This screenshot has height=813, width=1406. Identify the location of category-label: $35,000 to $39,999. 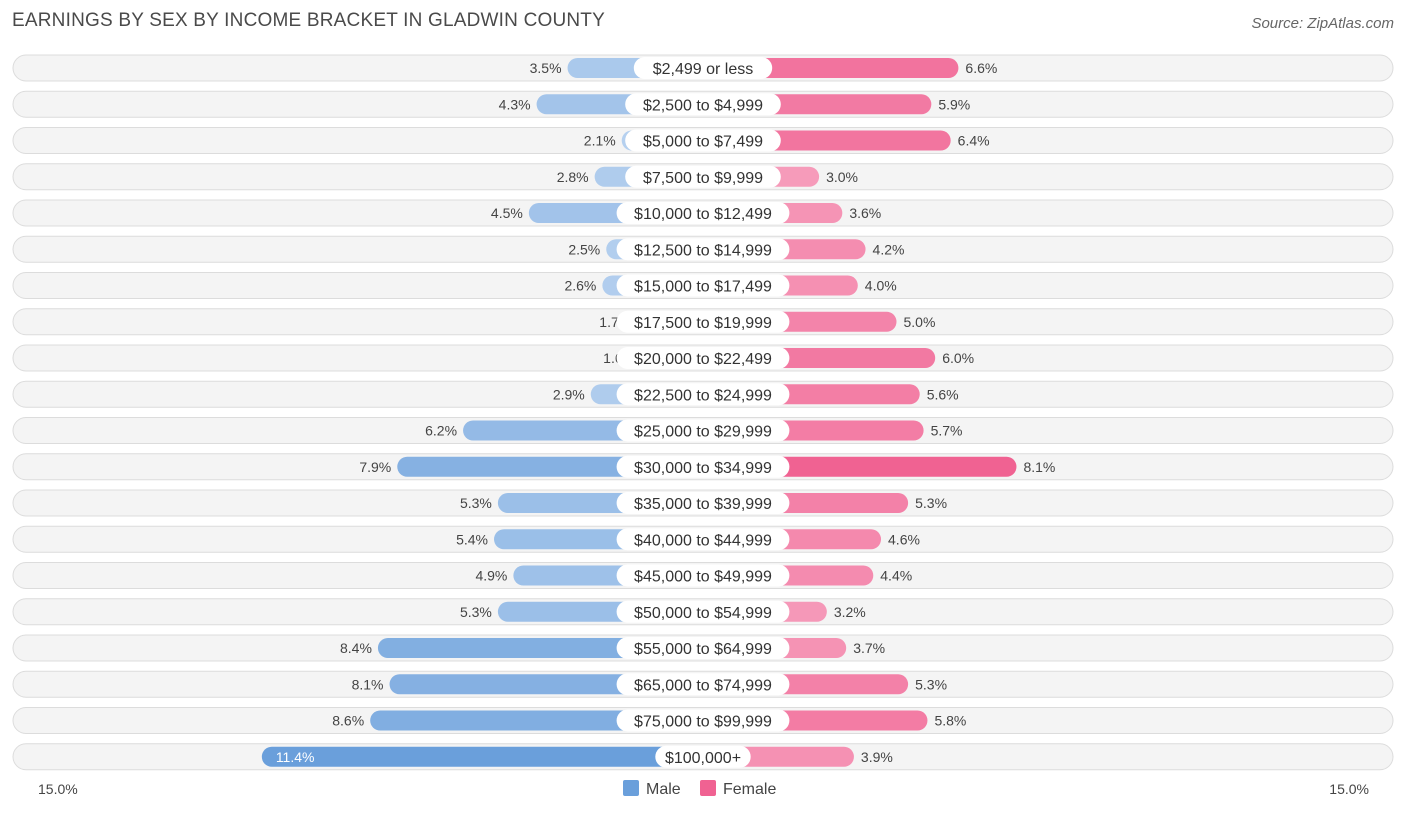
(703, 504).